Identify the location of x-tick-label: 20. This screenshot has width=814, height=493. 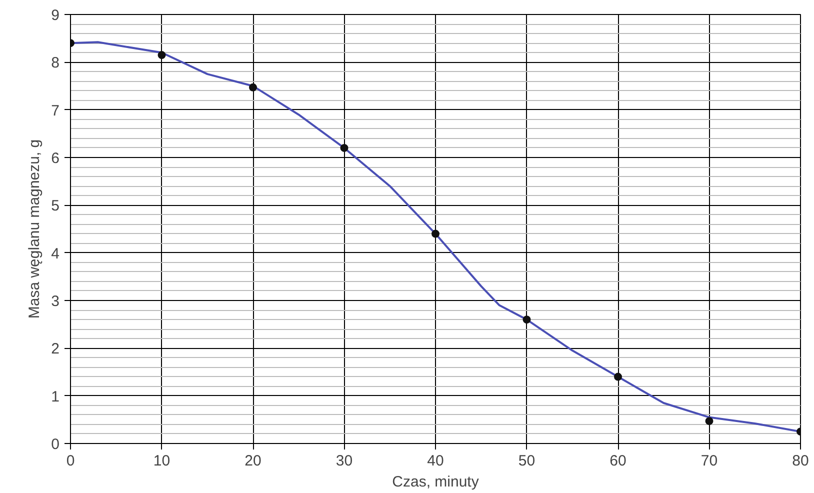
(253, 461).